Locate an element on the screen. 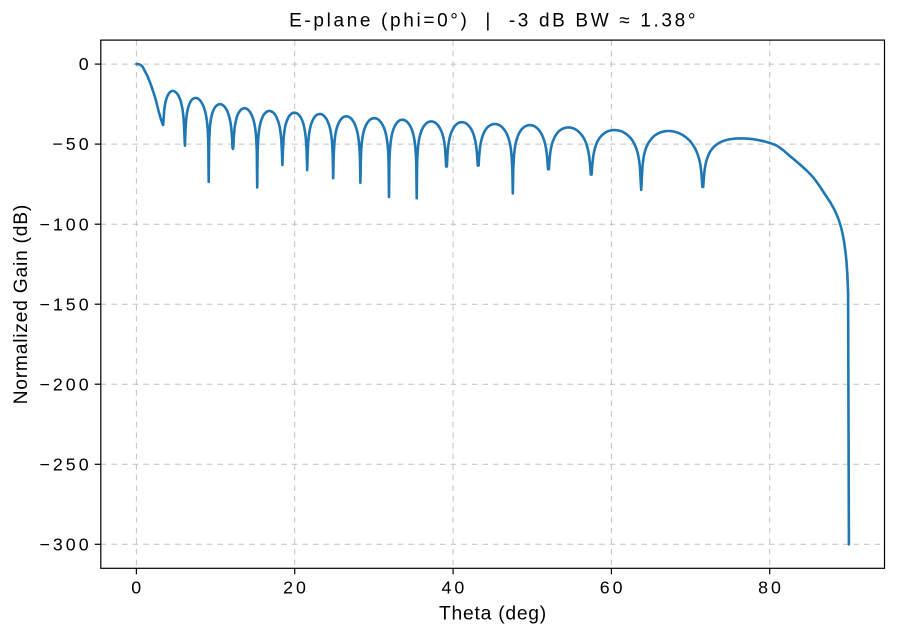  svg-text: 80 is located at coordinates (771, 588).